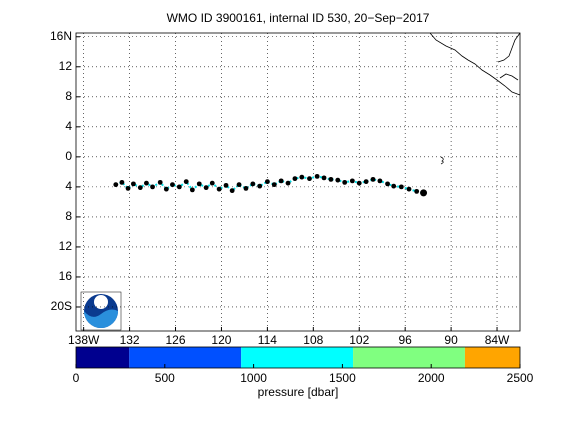 This screenshot has width=576, height=432. Describe the element at coordinates (475, 64) in the screenshot. I see `coastline` at that location.